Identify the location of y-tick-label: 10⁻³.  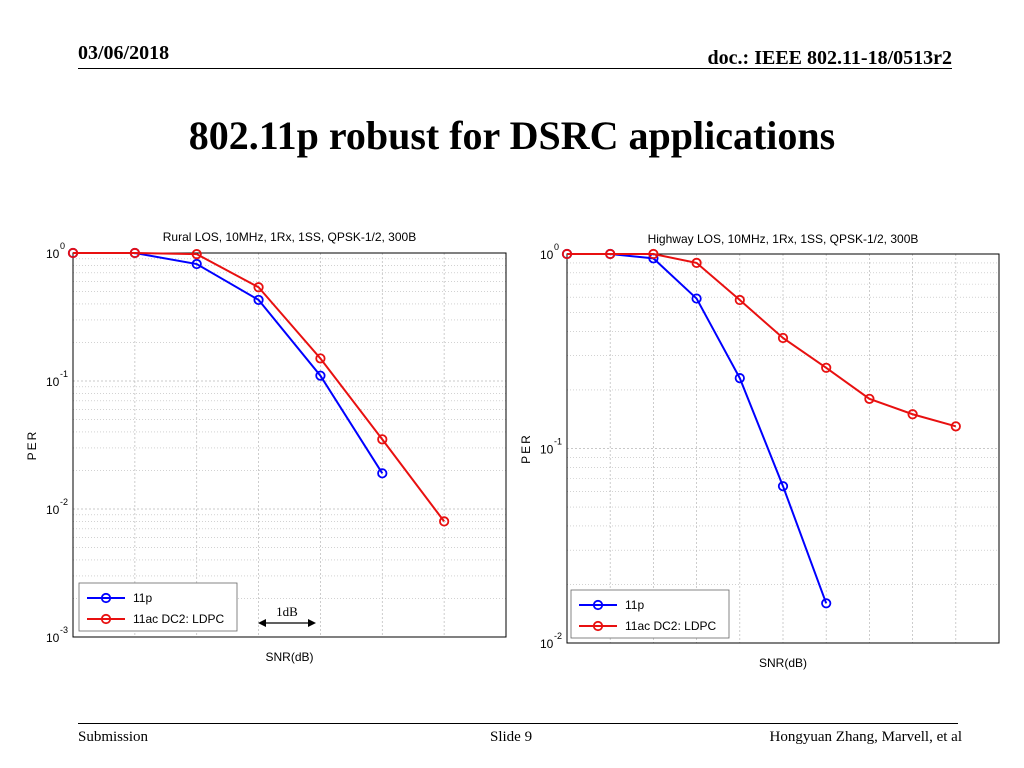
(57, 635).